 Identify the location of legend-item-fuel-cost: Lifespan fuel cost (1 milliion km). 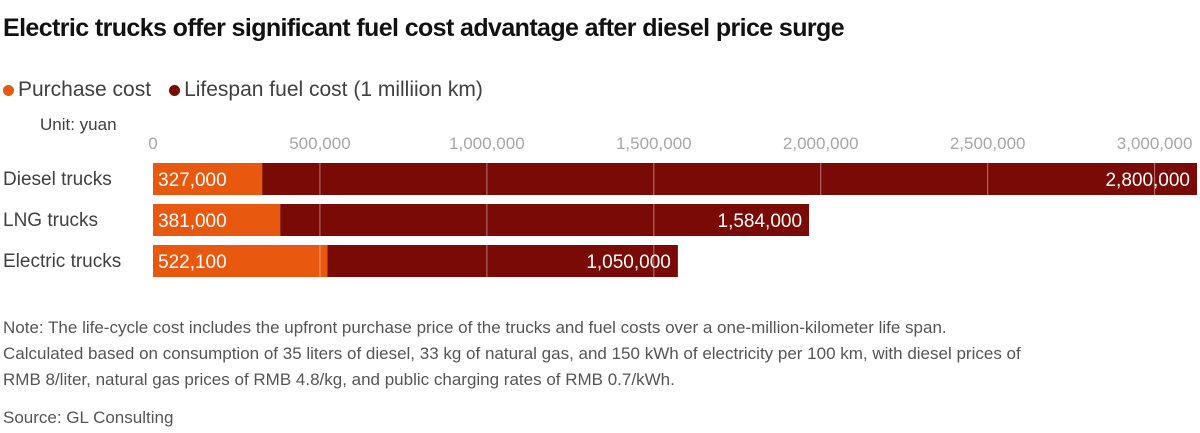
(326, 90).